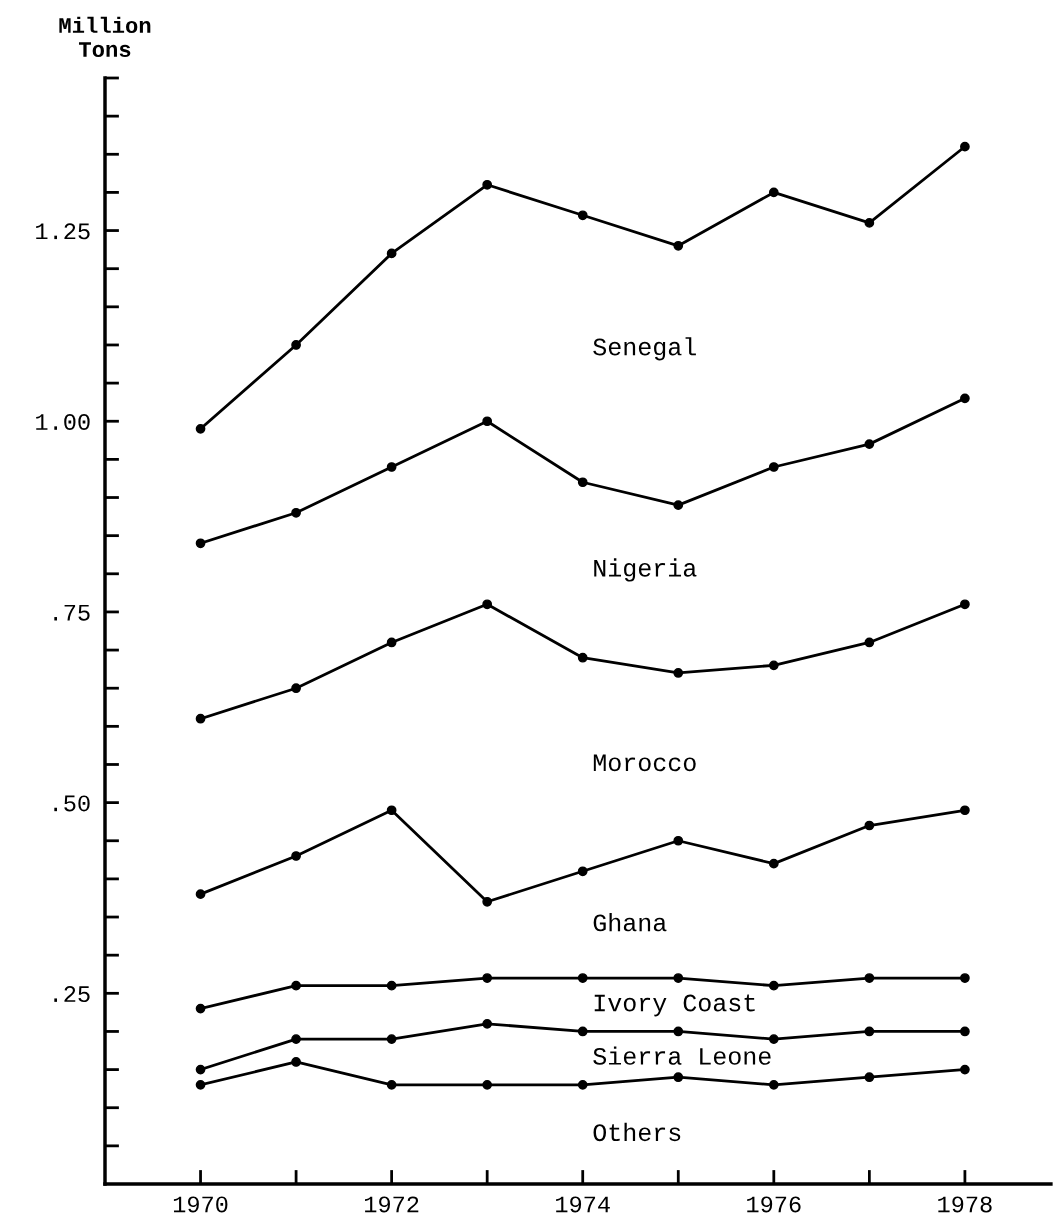 The image size is (1053, 1232). What do you see at coordinates (682, 1055) in the screenshot?
I see `annotation: Sierra Leone` at bounding box center [682, 1055].